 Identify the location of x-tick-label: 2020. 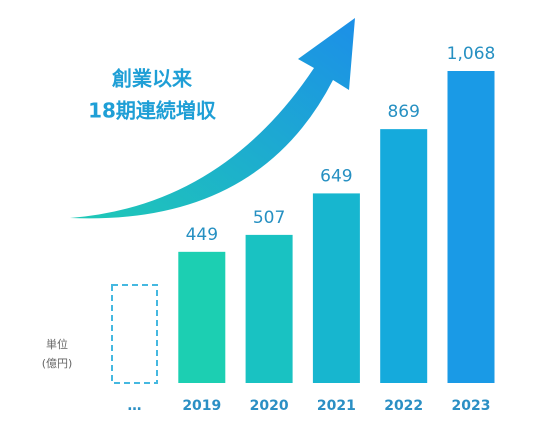
(269, 406).